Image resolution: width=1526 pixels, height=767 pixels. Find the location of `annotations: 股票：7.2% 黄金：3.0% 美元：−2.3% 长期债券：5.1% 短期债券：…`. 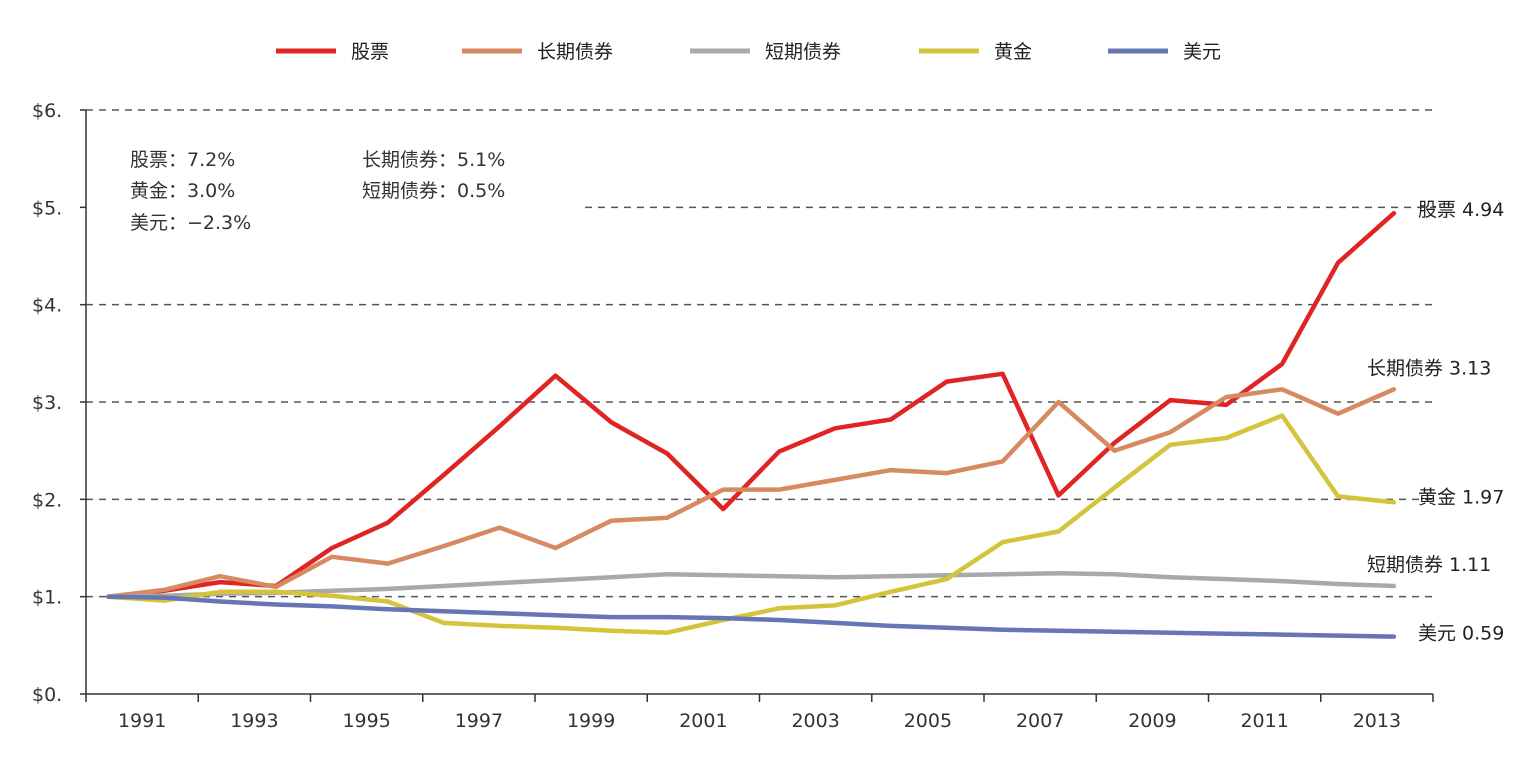

annotations: 股票：7.2% 黄金：3.0% 美元：−2.3% 长期债券：5.1% 短期债券：… is located at coordinates (317, 191).